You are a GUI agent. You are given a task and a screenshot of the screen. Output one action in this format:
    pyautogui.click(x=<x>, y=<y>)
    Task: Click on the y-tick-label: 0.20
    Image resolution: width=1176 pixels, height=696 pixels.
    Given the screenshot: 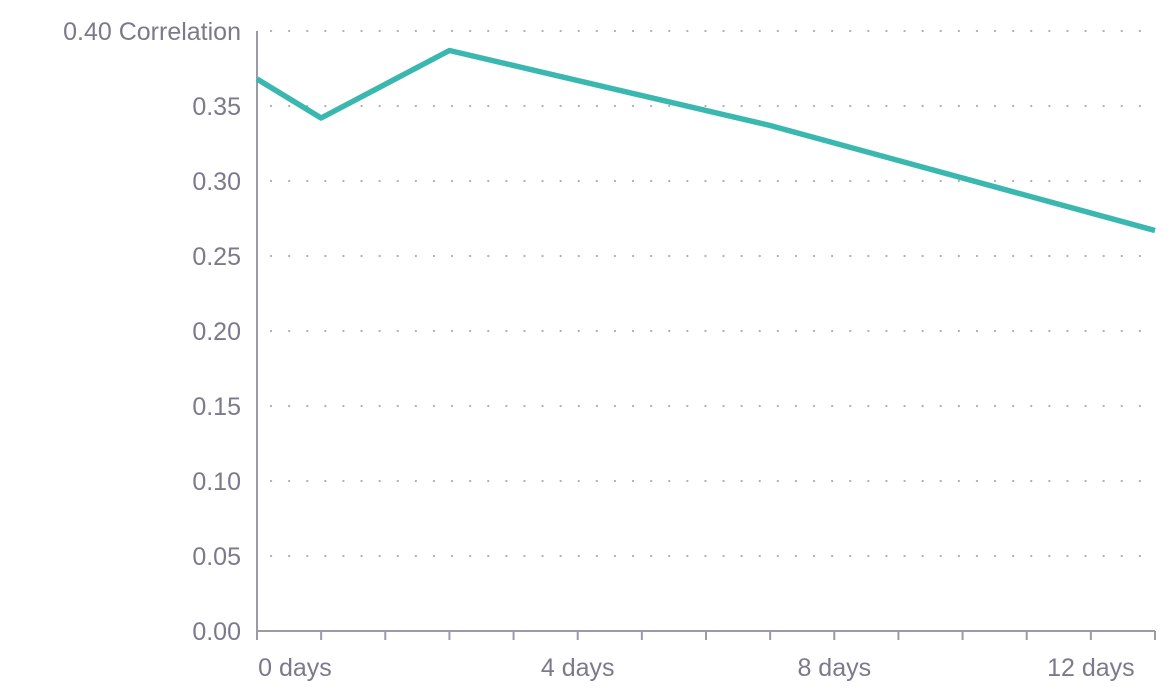 What is the action you would take?
    pyautogui.click(x=216, y=332)
    